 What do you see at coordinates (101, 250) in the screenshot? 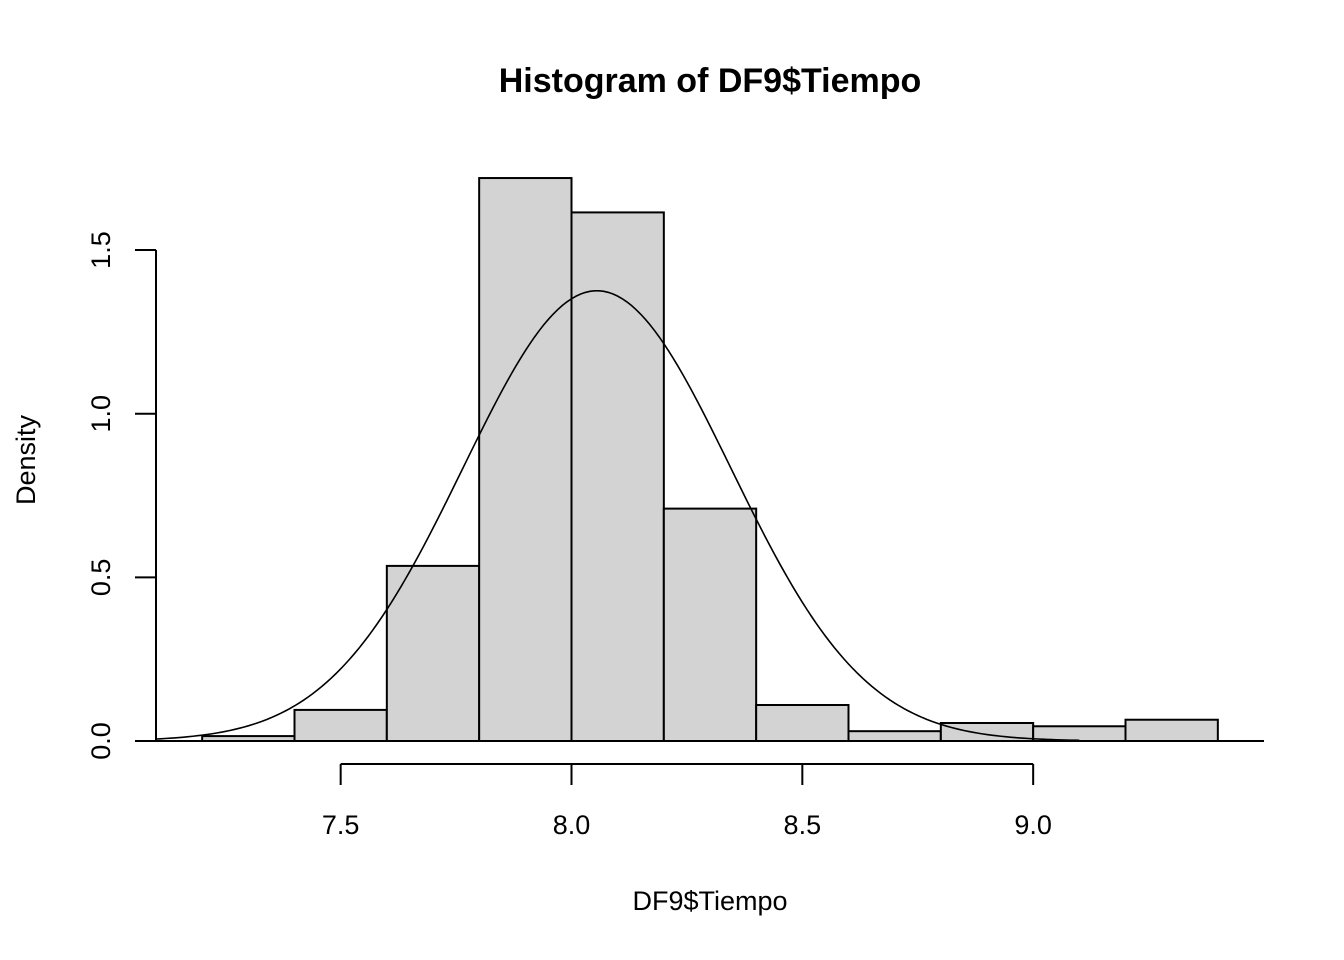
I see `y-tick-label: 1.5` at bounding box center [101, 250].